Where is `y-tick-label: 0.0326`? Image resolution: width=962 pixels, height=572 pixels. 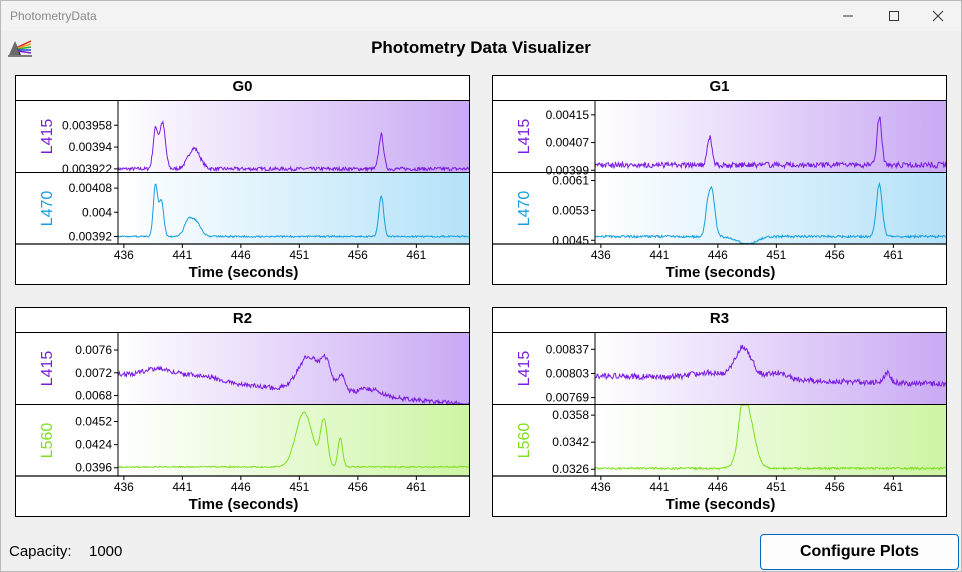 y-tick-label: 0.0326 is located at coordinates (570, 469).